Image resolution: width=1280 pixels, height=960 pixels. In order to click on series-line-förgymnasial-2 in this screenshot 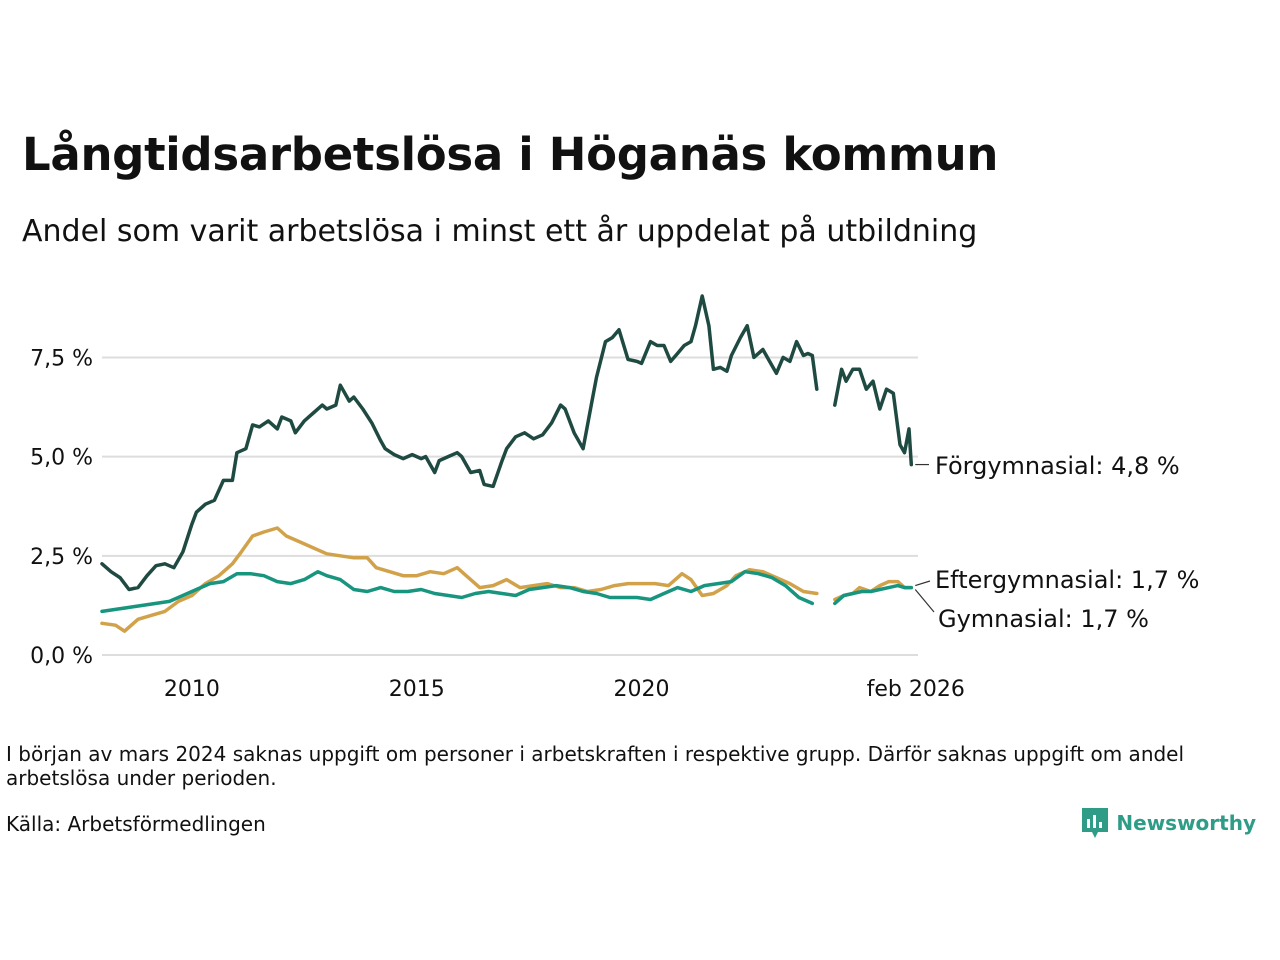, I will do `click(873, 417)`.